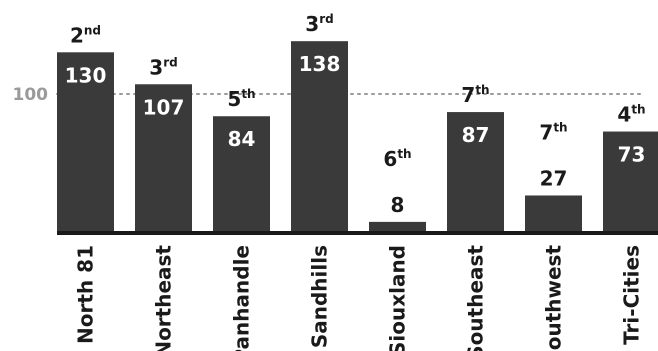  I want to click on bar-value-label: 84, so click(242, 139).